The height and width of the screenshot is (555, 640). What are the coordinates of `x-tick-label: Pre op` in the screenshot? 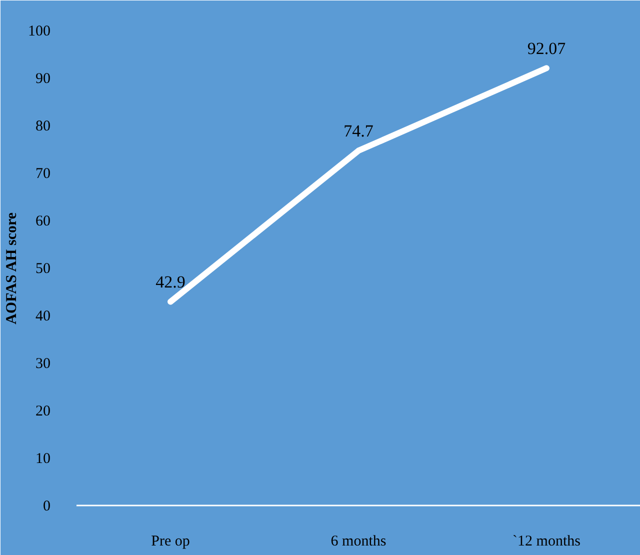 It's located at (170, 542).